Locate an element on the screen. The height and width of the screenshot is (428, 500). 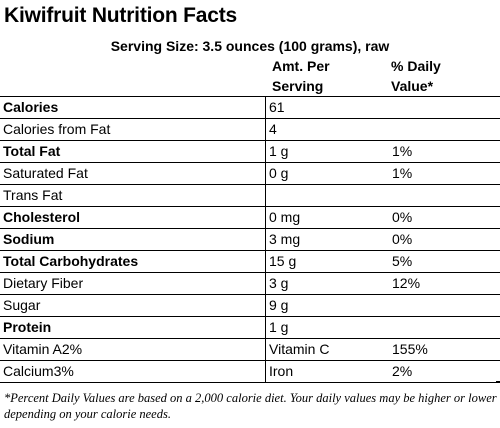
amount-cell: Iron is located at coordinates (327, 371).